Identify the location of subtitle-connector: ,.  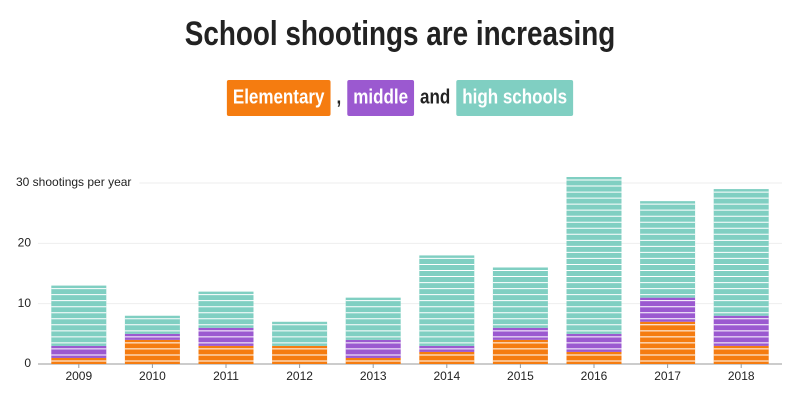
(339, 96).